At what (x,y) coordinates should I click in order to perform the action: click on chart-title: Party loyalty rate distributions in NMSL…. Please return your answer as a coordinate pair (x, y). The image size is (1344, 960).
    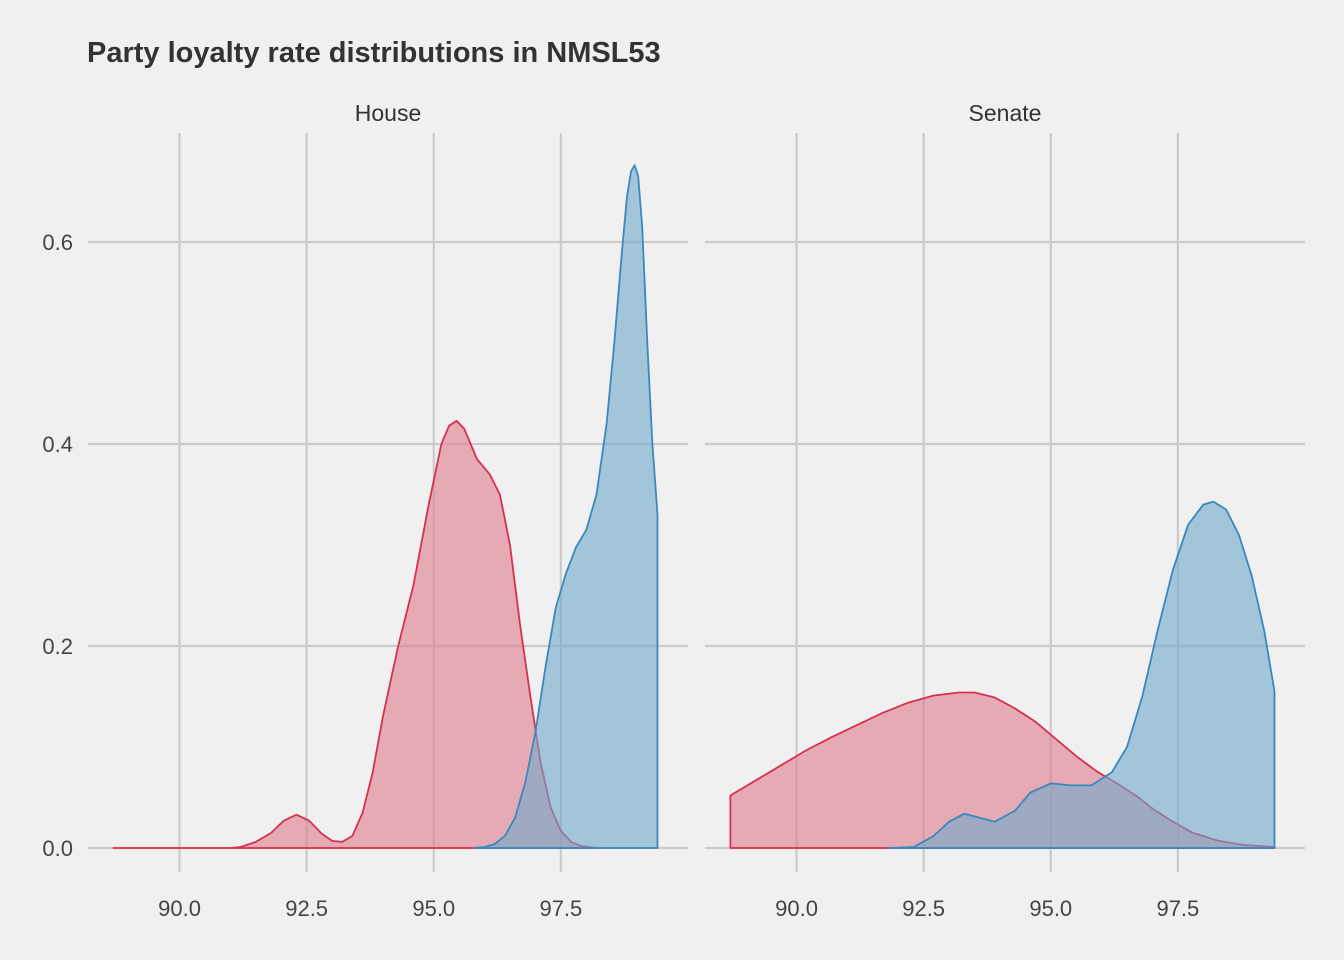
    Looking at the image, I should click on (374, 53).